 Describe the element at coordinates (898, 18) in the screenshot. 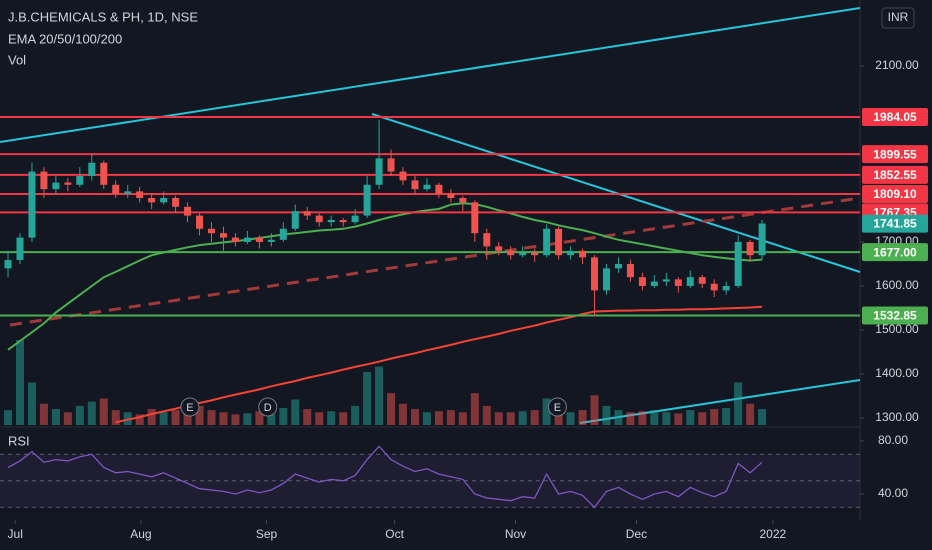

I see `currency-badge` at that location.